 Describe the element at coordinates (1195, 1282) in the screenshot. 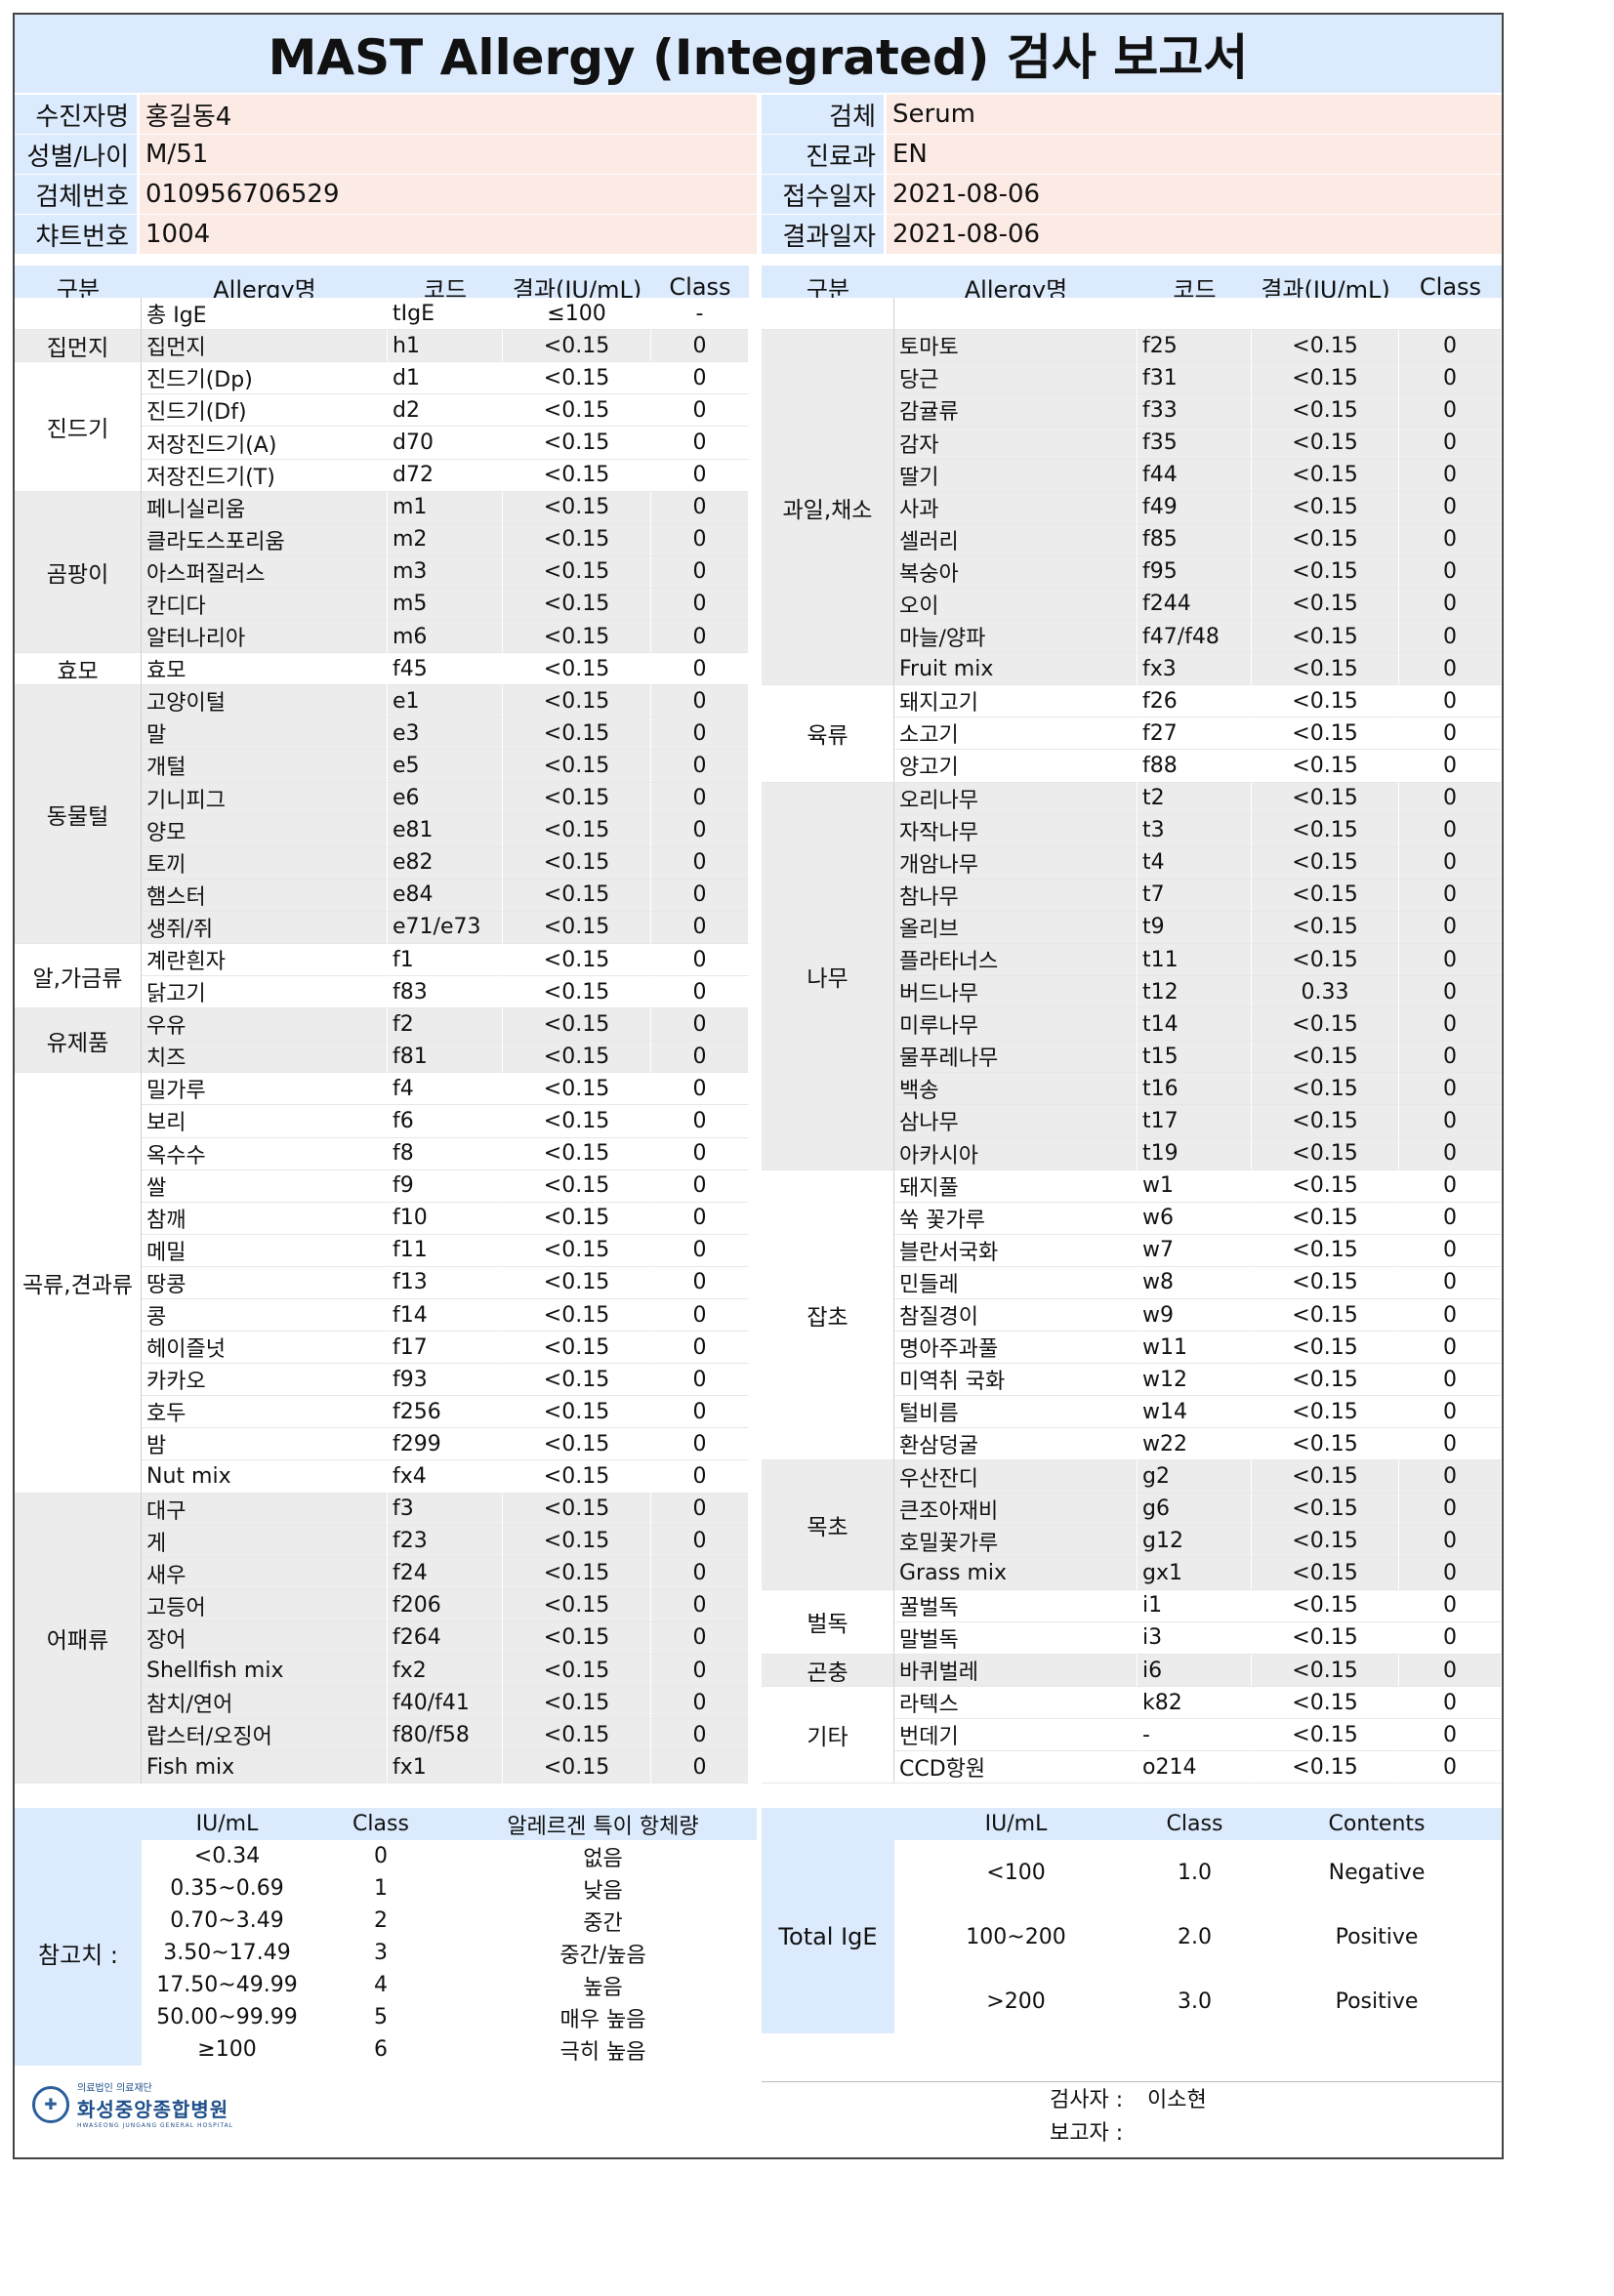

I see `allergen-code: w8` at that location.